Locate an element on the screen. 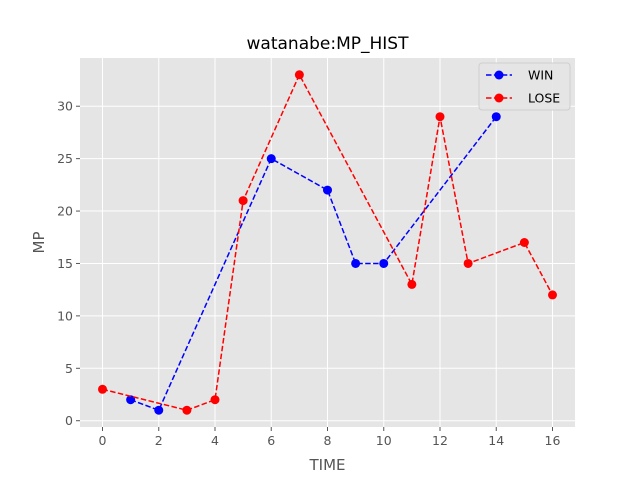 This screenshot has width=640, height=480. y-tick-label: 10 is located at coordinates (65, 315).